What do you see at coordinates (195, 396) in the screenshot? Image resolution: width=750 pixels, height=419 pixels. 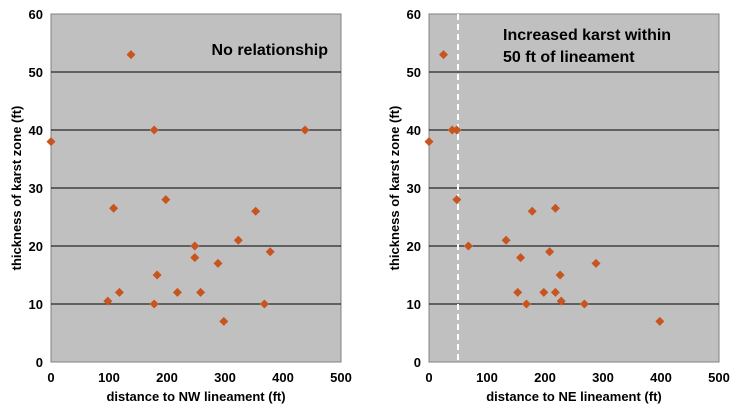 I see `x-axis-label: distance to NW lineament (ft)` at bounding box center [195, 396].